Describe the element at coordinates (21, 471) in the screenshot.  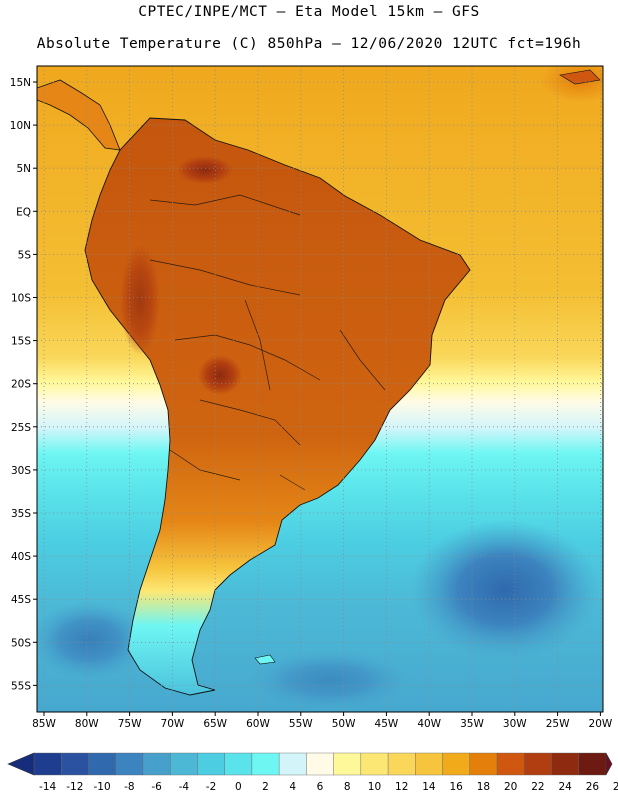
I see `latitude-label: 30S` at that location.